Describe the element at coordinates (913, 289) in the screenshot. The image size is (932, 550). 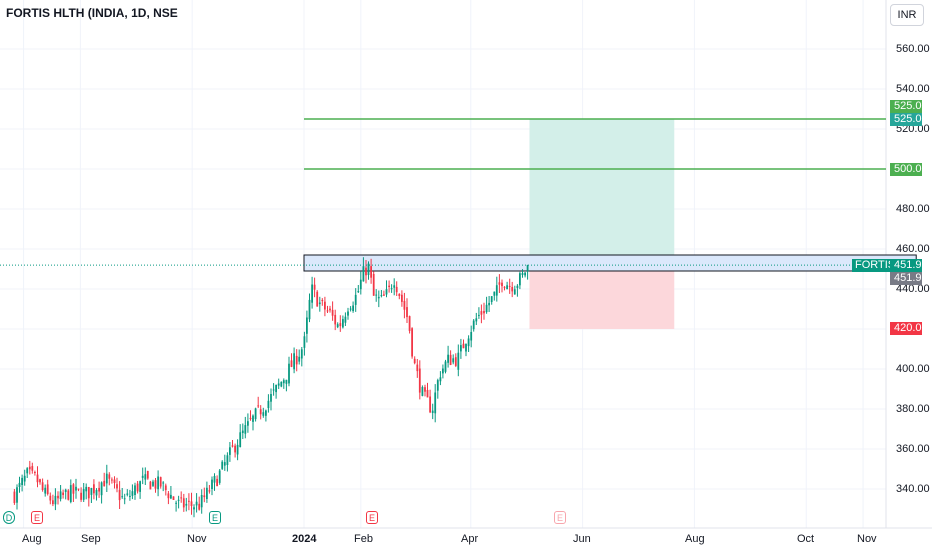
I see `y-tick-label: 440.00` at that location.